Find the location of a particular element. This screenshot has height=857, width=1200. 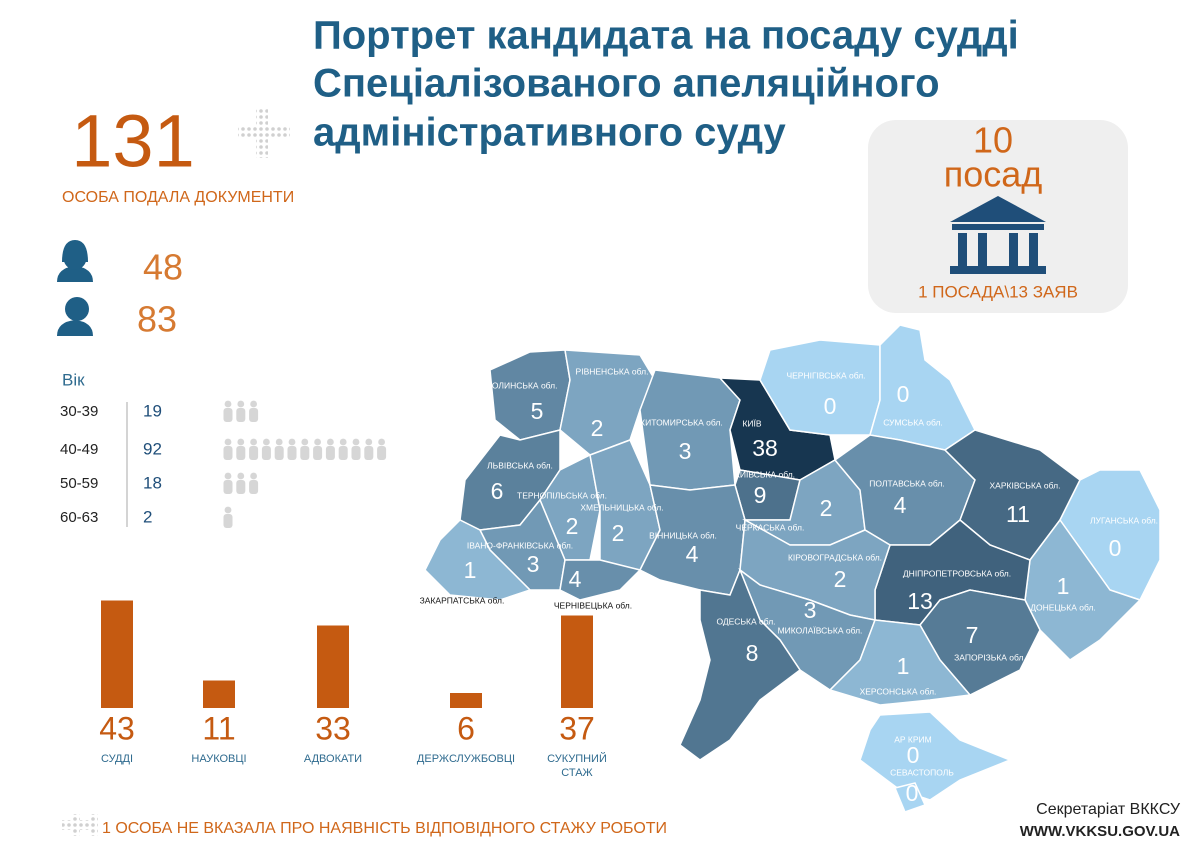

region-name: СЕВАСТОПОЛЬ is located at coordinates (922, 772).